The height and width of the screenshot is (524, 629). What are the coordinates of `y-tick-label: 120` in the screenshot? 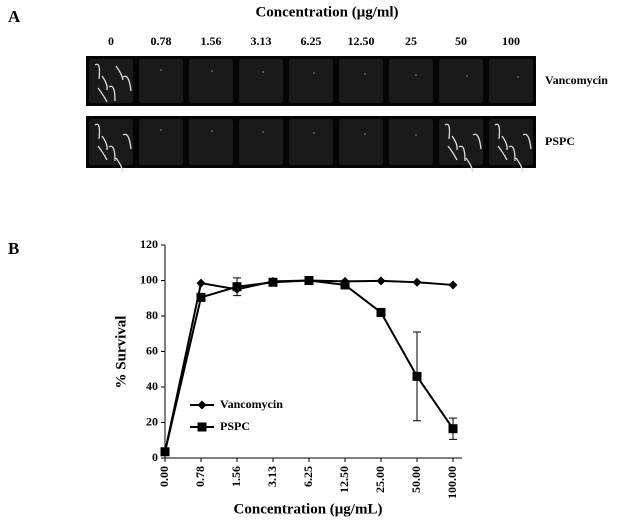 It's located at (149, 244).